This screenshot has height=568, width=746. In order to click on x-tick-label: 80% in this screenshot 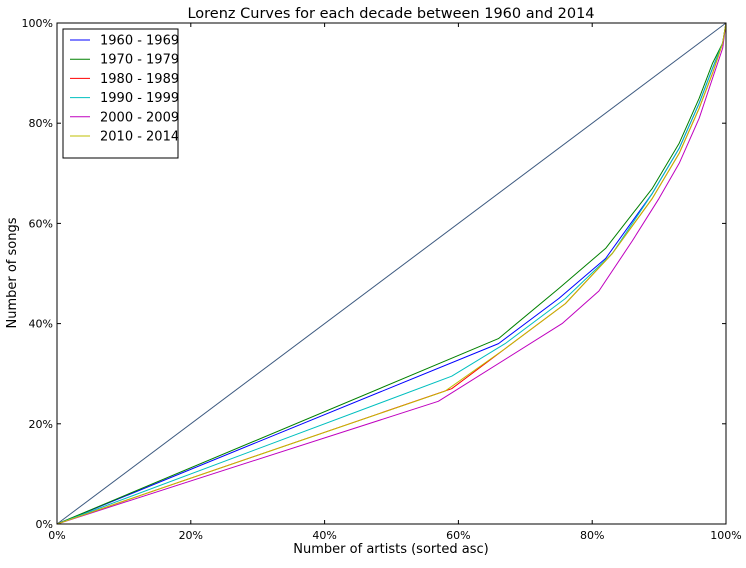, I will do `click(592, 535)`.